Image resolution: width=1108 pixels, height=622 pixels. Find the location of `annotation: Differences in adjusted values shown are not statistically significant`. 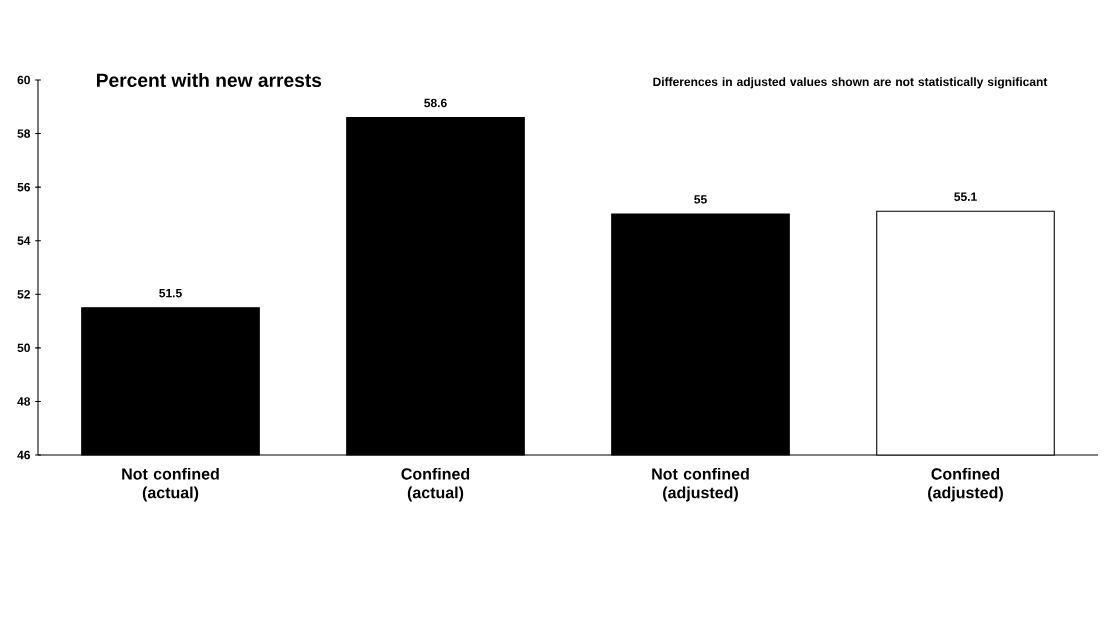

annotation: Differences in adjusted values shown are not statistically significant is located at coordinates (850, 83).